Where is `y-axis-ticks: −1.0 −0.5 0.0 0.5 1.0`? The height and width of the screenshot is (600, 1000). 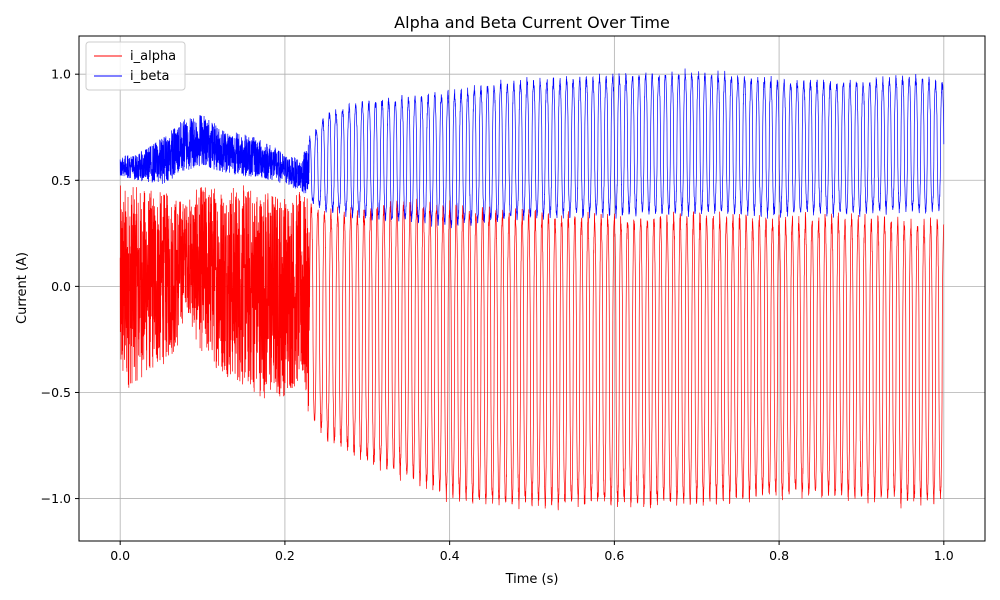 y-axis-ticks: −1.0 −0.5 0.0 0.5 1.0 is located at coordinates (60, 286).